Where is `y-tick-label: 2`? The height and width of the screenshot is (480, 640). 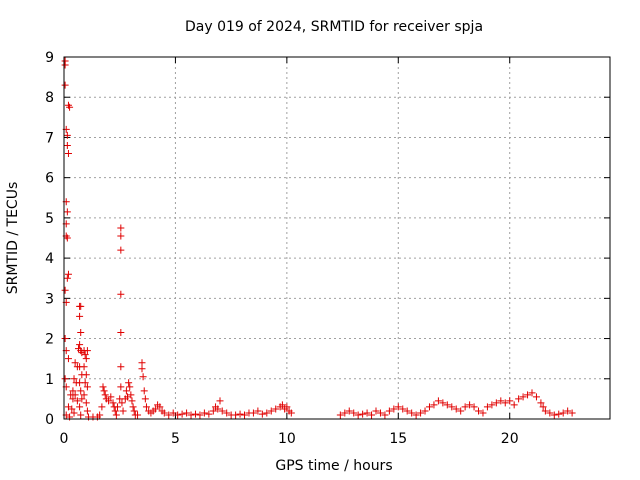 y-tick-label: 2 is located at coordinates (49, 340).